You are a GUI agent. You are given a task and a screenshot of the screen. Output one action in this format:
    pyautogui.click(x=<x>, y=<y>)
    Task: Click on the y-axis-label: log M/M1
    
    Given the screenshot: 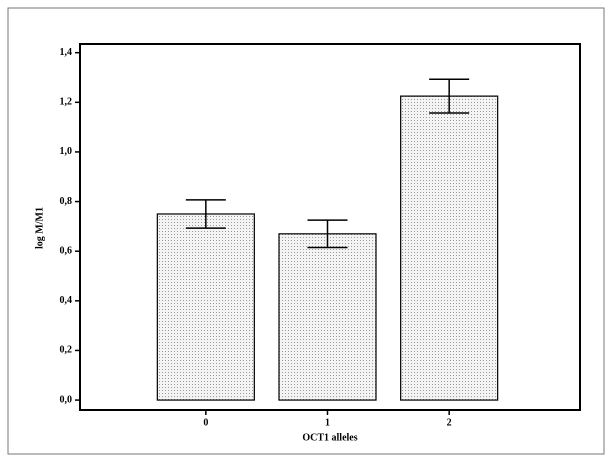 What is the action you would take?
    pyautogui.click(x=39, y=228)
    